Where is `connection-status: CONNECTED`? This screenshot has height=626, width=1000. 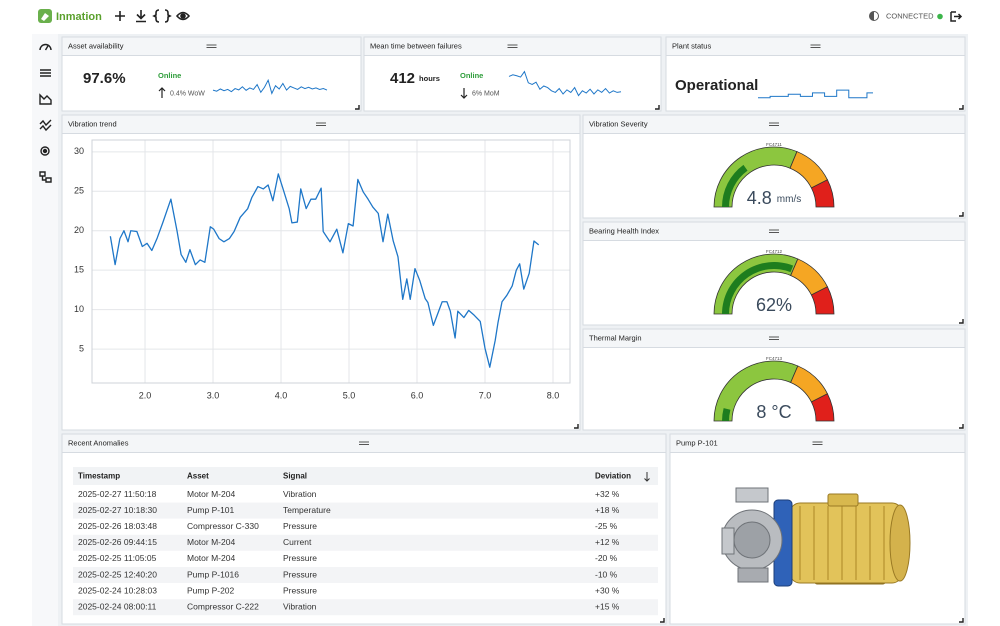
connection-status: CONNECTED is located at coordinates (910, 15).